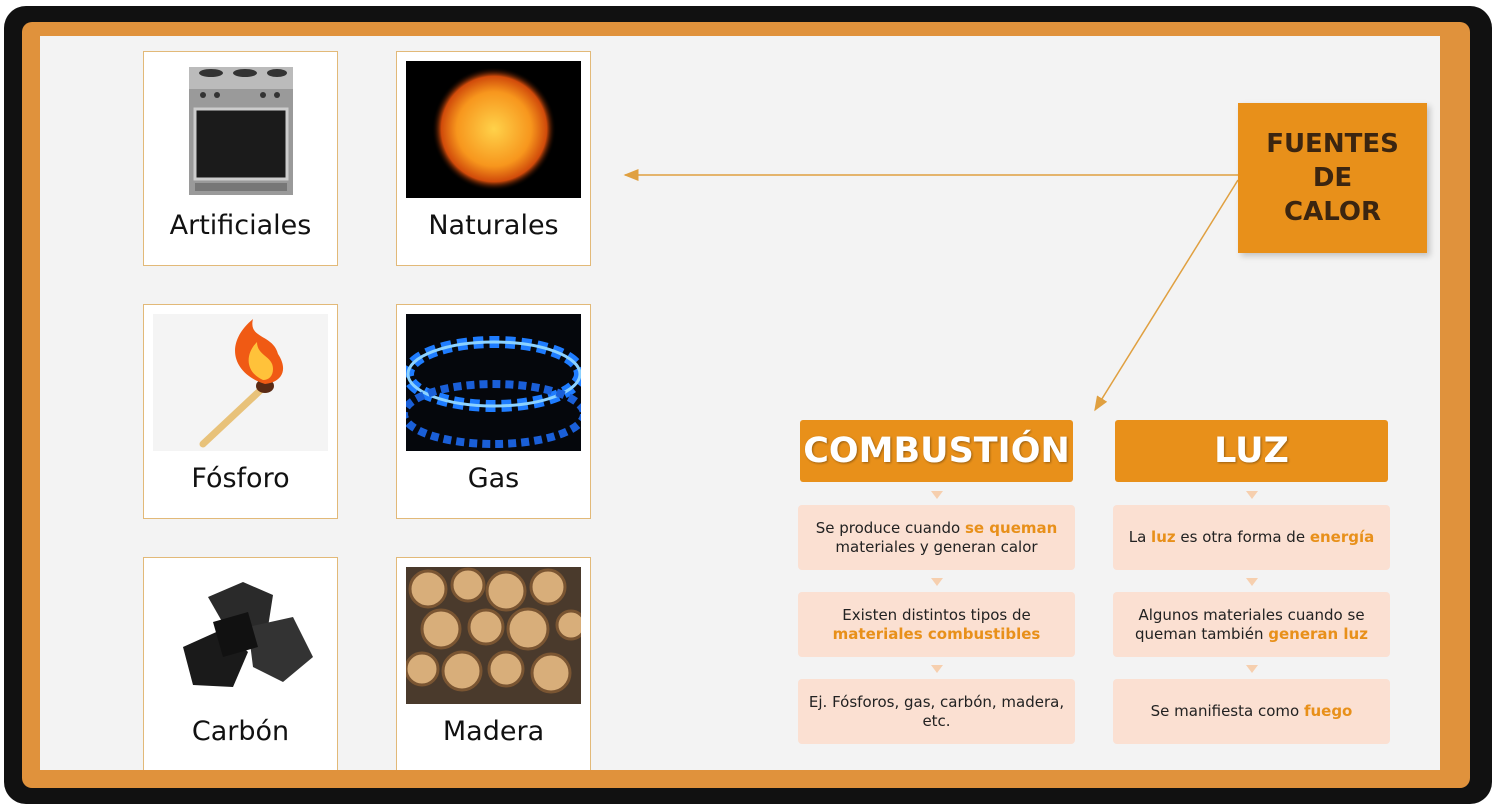 This screenshot has width=1497, height=809. I want to click on gas-image, so click(493, 382).